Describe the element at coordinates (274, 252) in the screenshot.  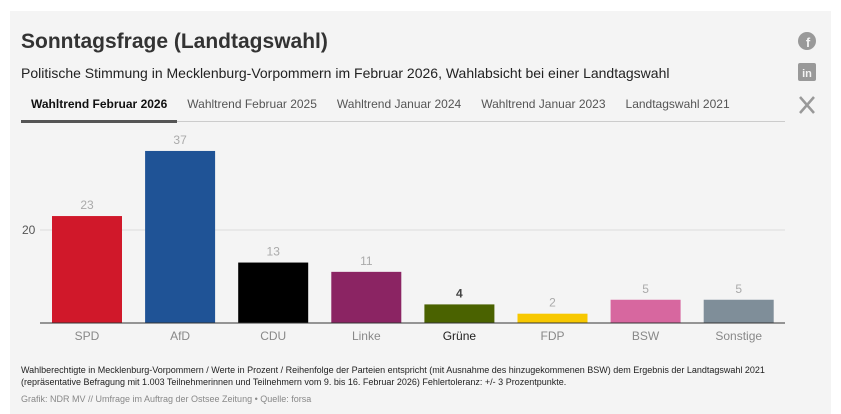
I see `data-label: 13` at that location.